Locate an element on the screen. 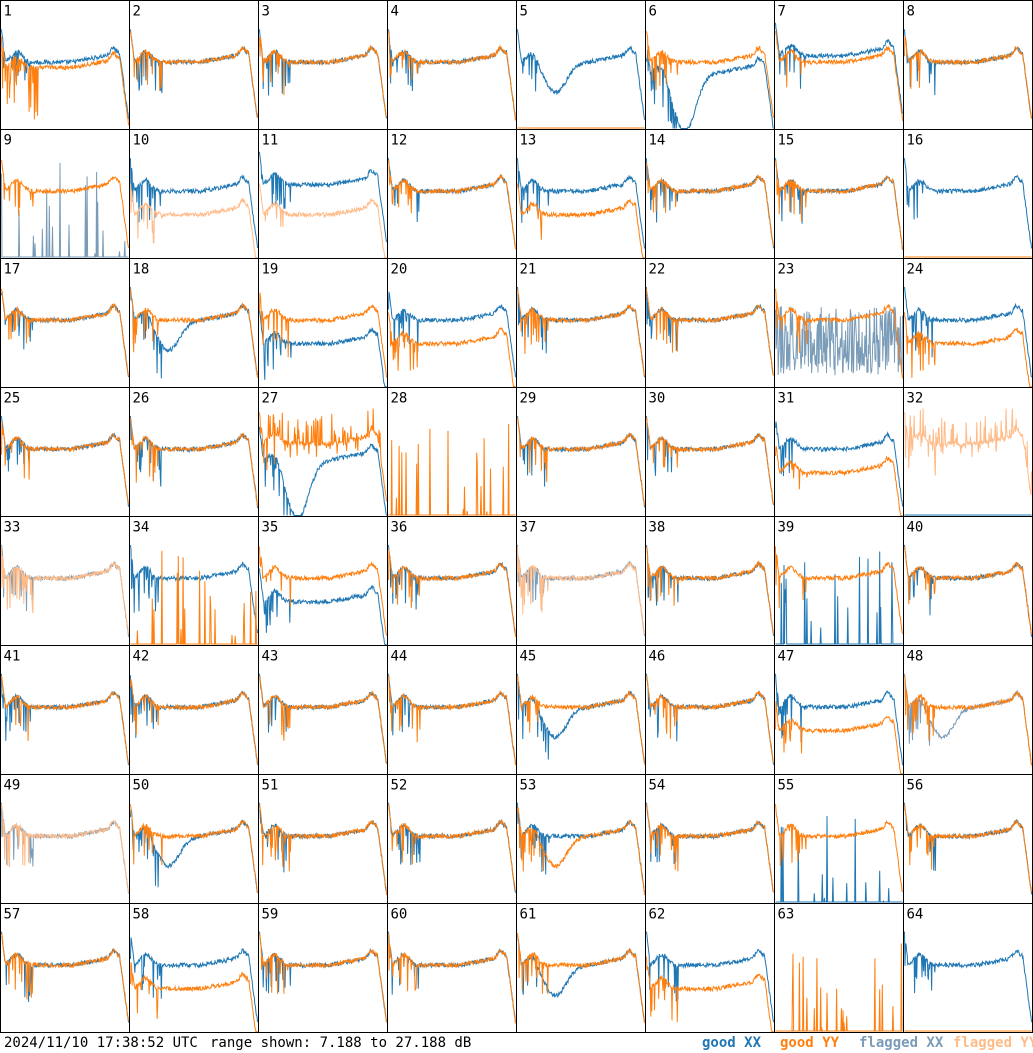 The image size is (1033, 1053). panel-54: 54 is located at coordinates (710, 839).